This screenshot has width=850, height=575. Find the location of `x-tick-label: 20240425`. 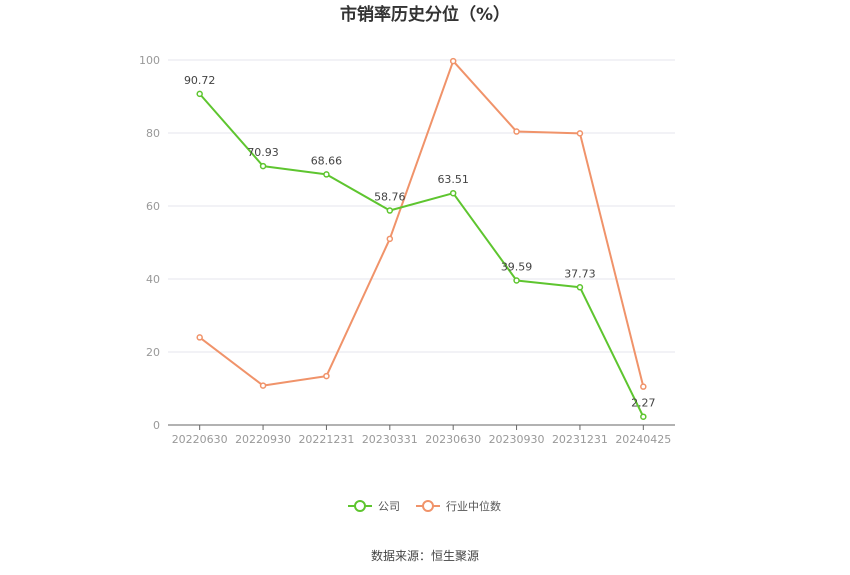

x-tick-label: 20240425 is located at coordinates (643, 439).